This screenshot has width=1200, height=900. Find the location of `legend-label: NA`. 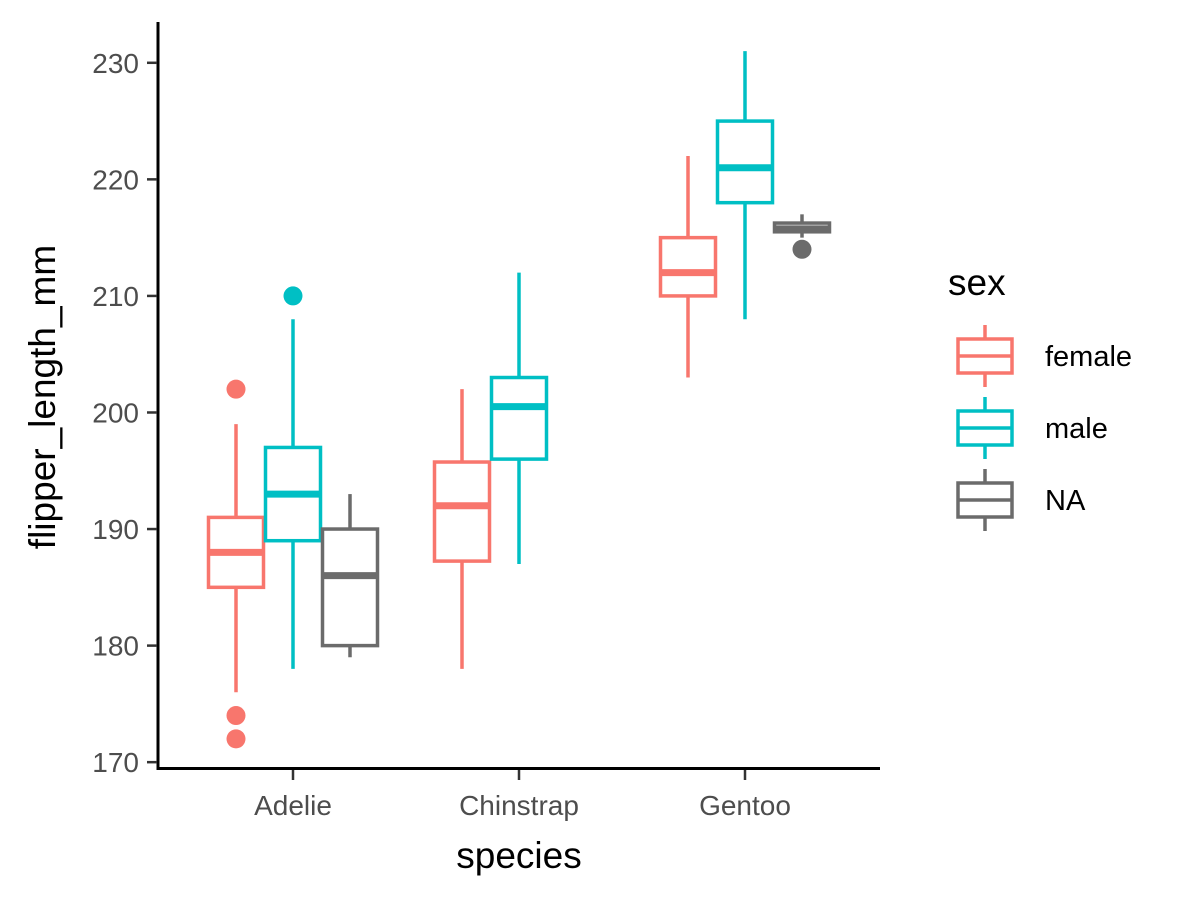

legend-label: NA is located at coordinates (1065, 501).